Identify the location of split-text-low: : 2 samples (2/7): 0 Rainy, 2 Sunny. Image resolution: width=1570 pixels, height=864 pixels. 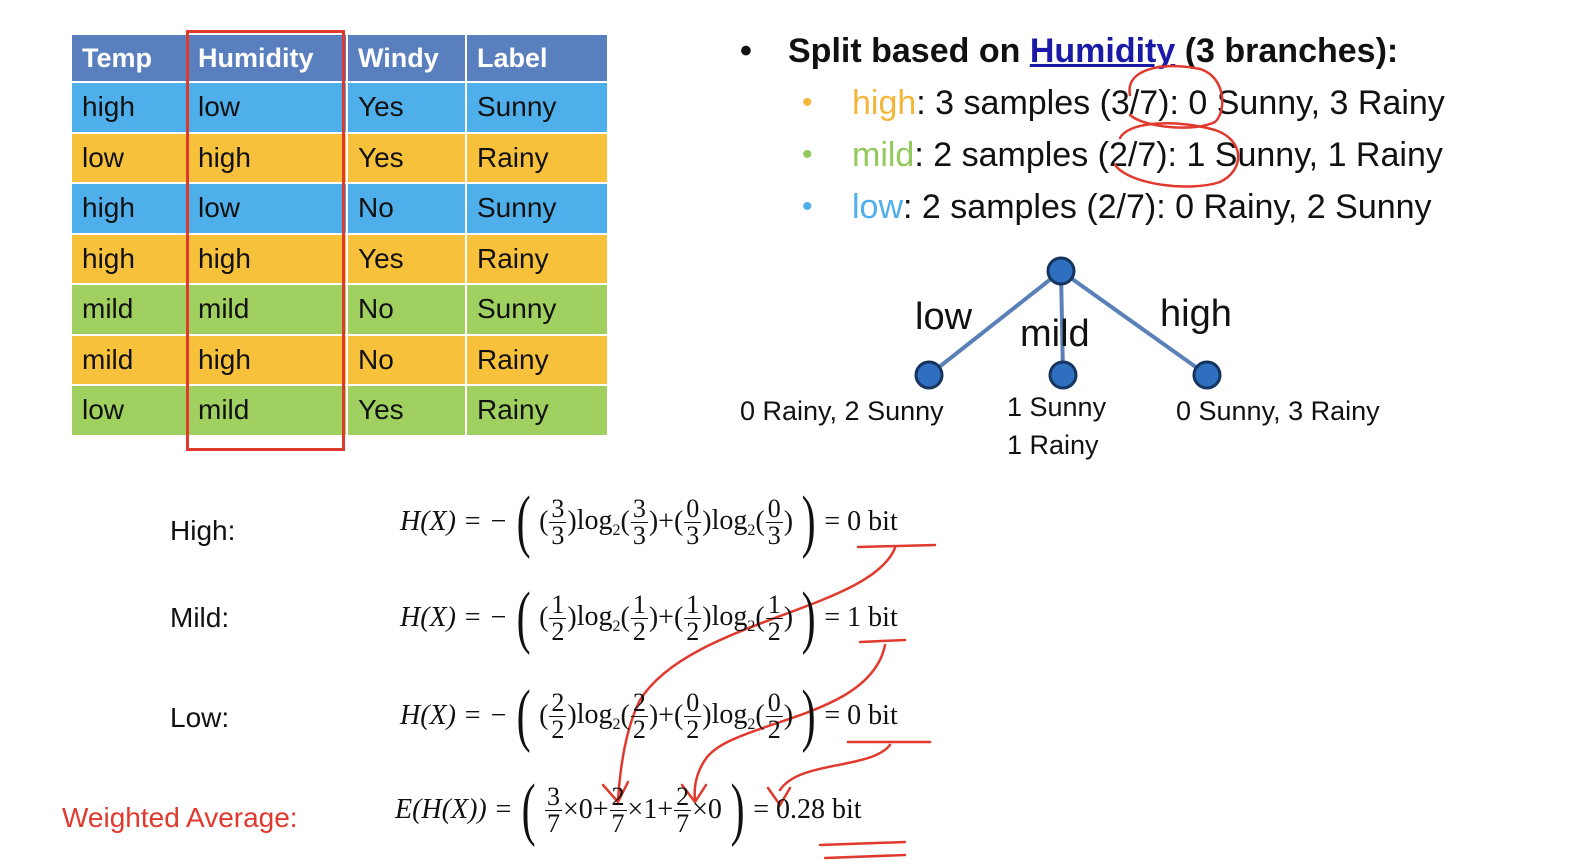
(1167, 207).